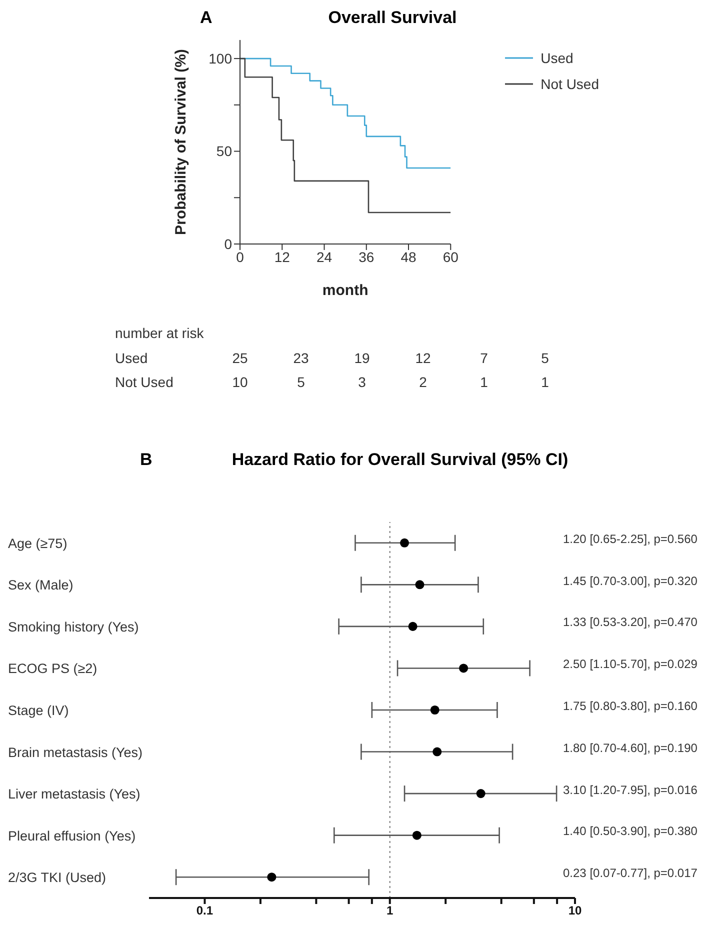 The image size is (709, 927). I want to click on text: 7, so click(484, 358).